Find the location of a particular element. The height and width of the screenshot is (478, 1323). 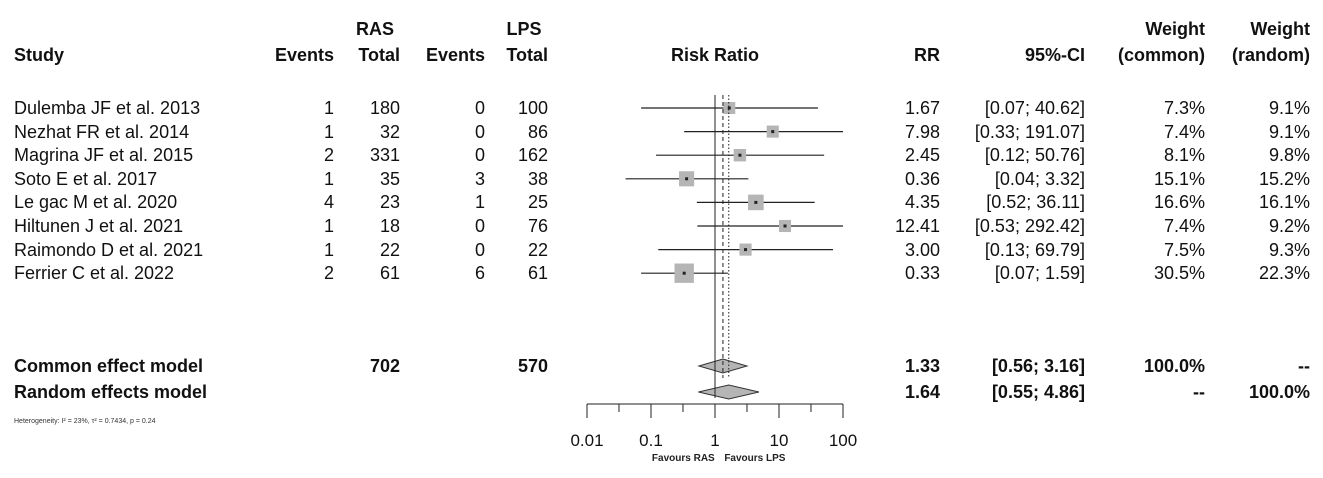

study-name: Le gac M et al. 2020 is located at coordinates (96, 202).